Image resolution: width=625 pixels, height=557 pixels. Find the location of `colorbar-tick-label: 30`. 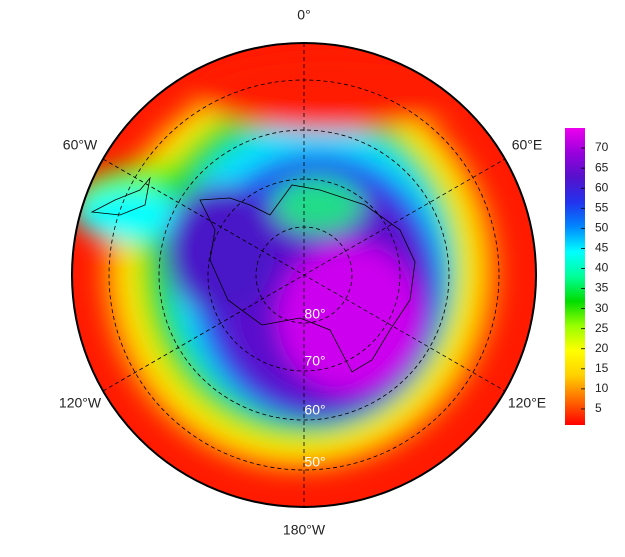

colorbar-tick-label: 30 is located at coordinates (602, 308).